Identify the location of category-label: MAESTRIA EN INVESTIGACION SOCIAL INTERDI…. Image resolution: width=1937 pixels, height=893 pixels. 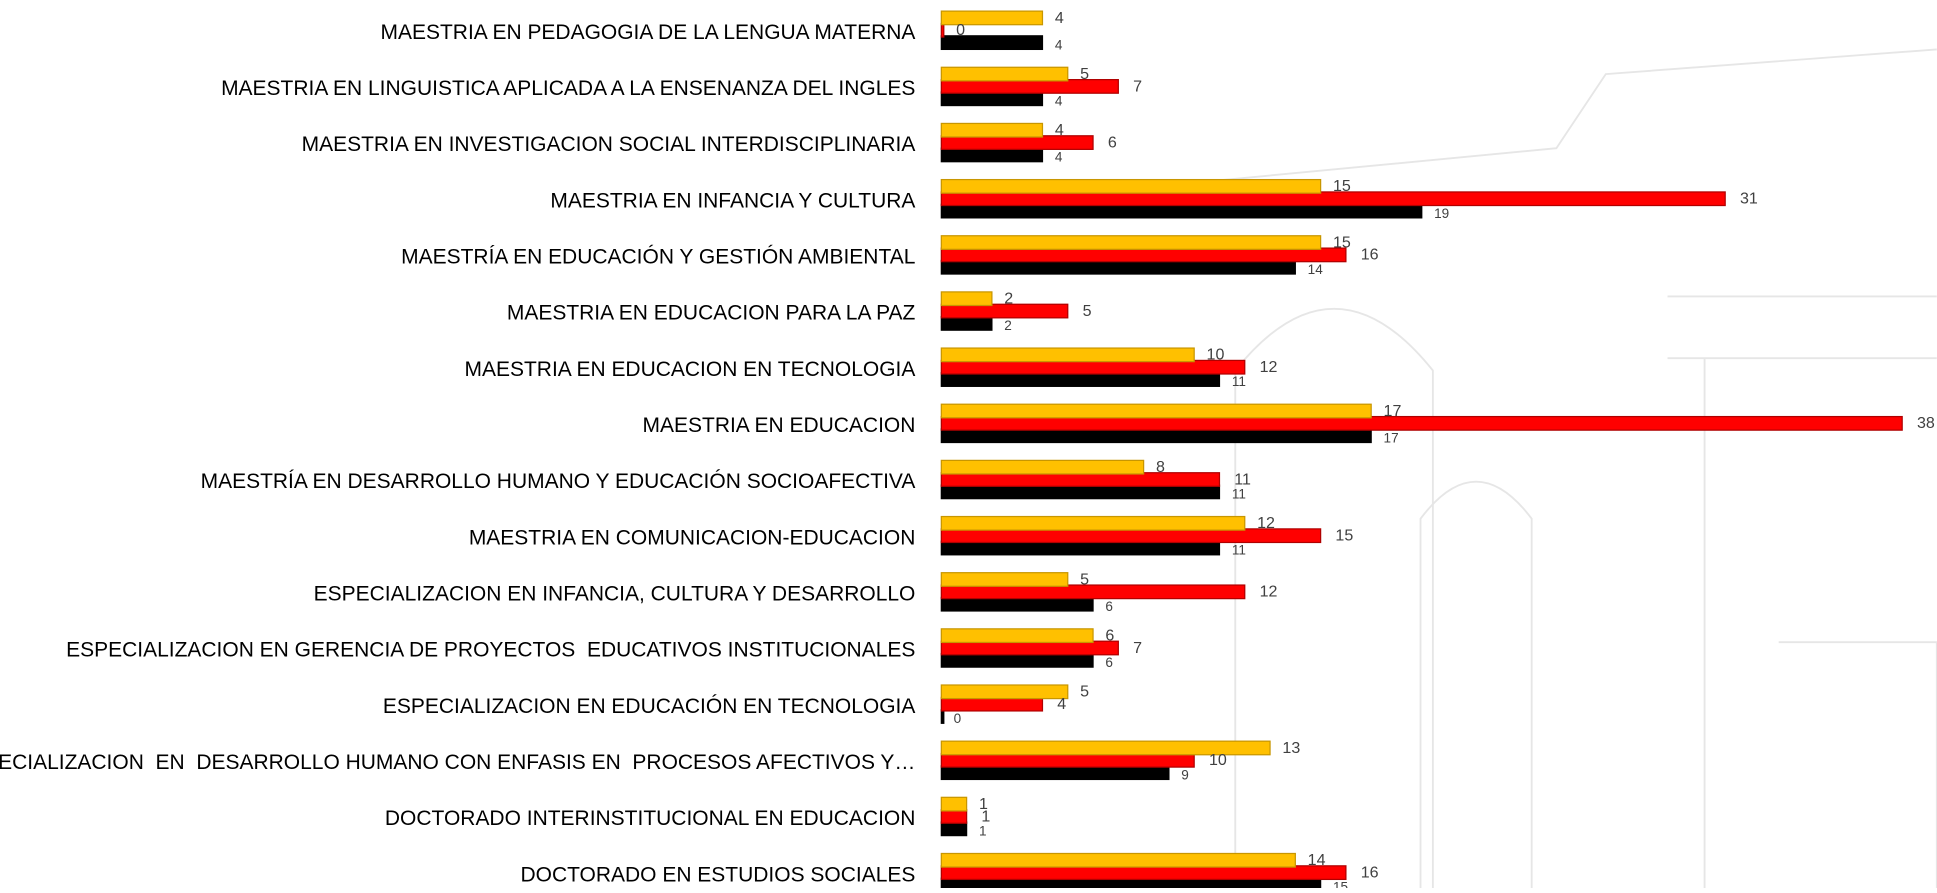
(609, 144).